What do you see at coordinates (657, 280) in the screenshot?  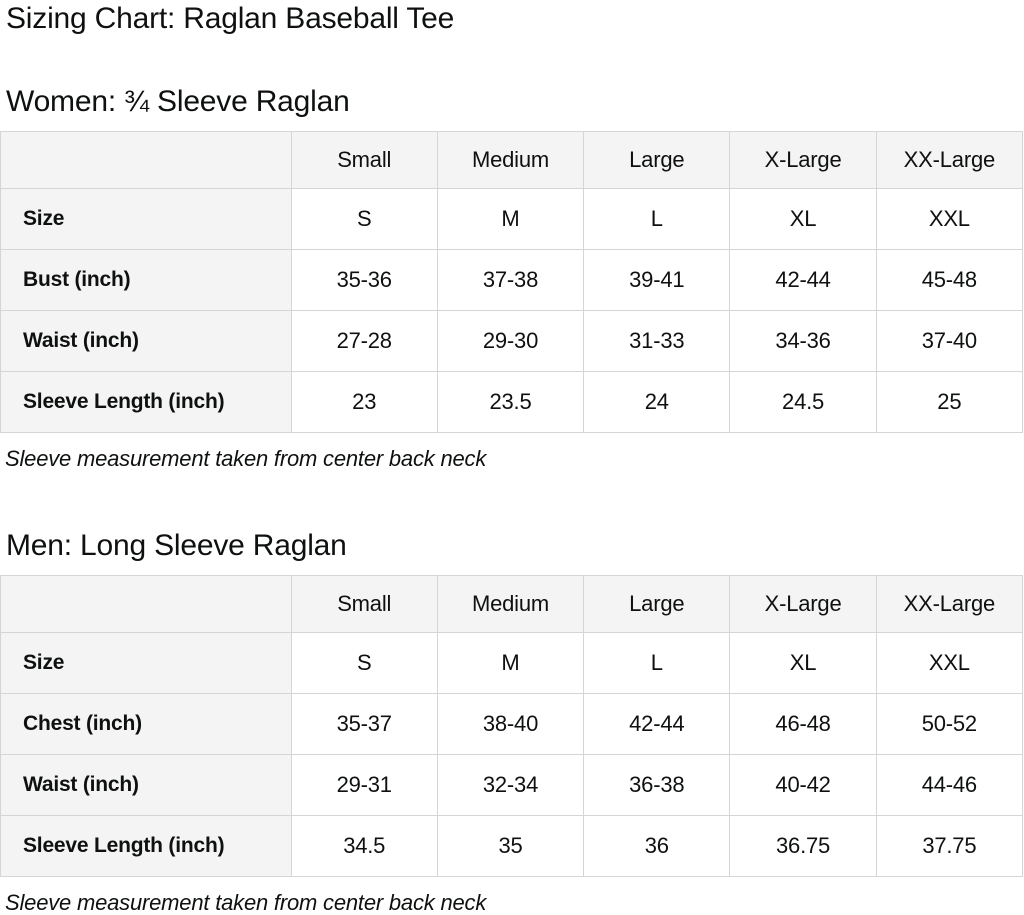 I see `cell-value: 39-41` at bounding box center [657, 280].